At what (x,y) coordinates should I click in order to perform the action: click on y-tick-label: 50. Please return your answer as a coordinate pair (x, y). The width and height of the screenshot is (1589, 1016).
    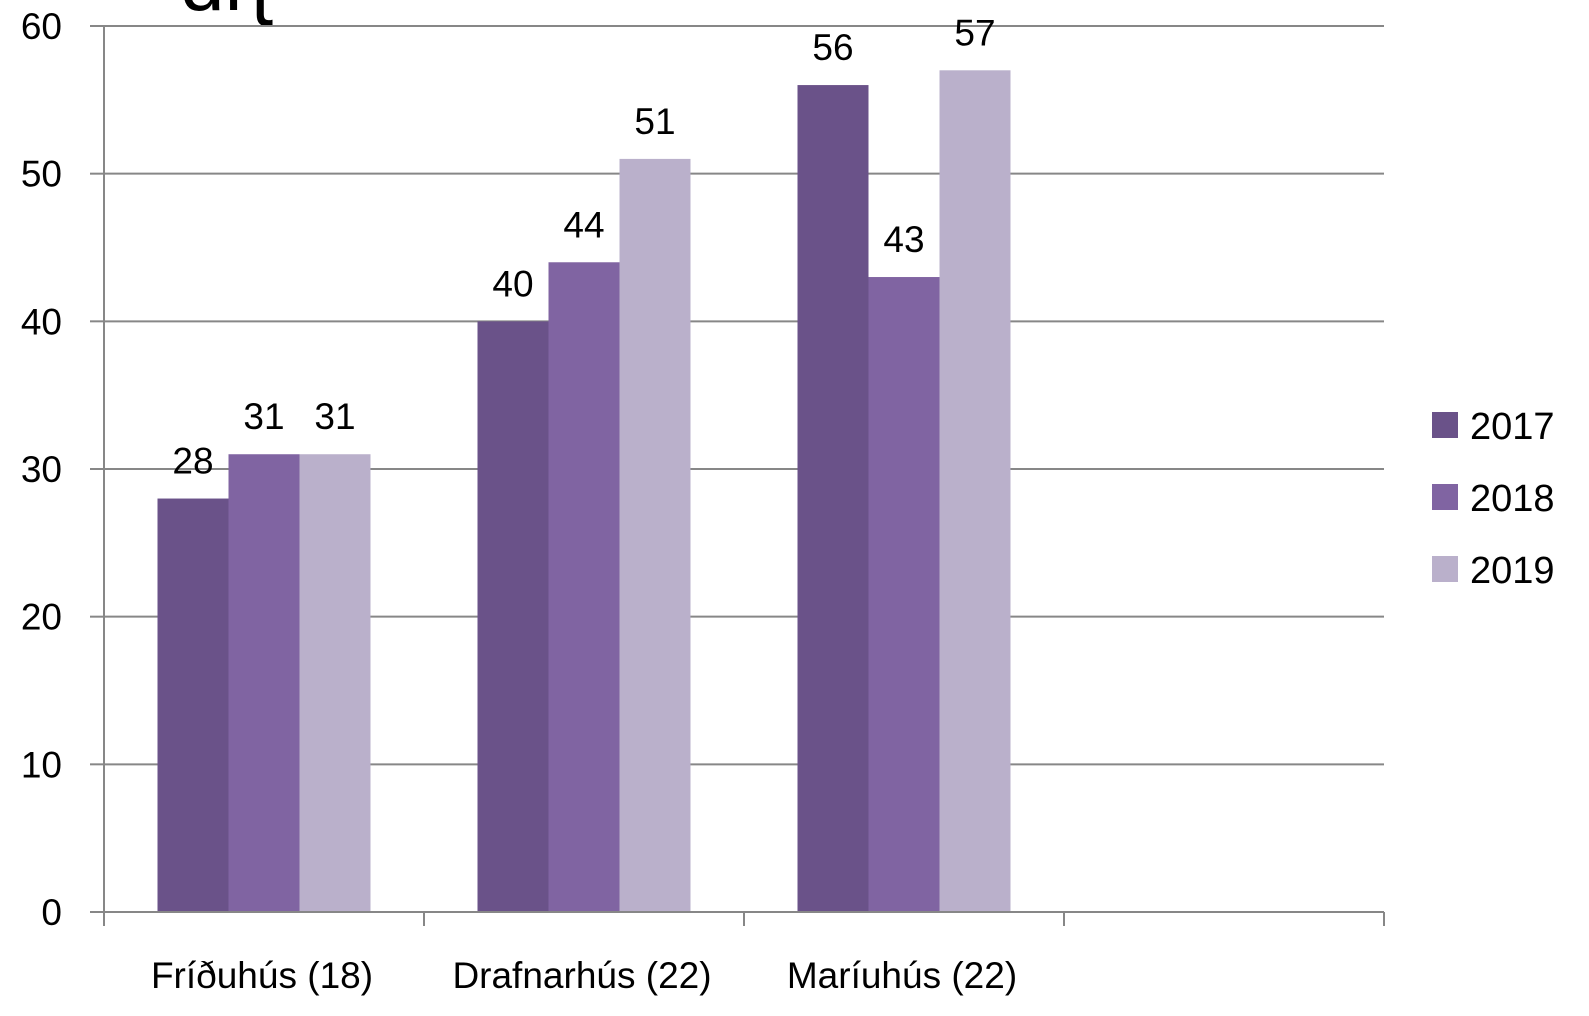
    Looking at the image, I should click on (41, 174).